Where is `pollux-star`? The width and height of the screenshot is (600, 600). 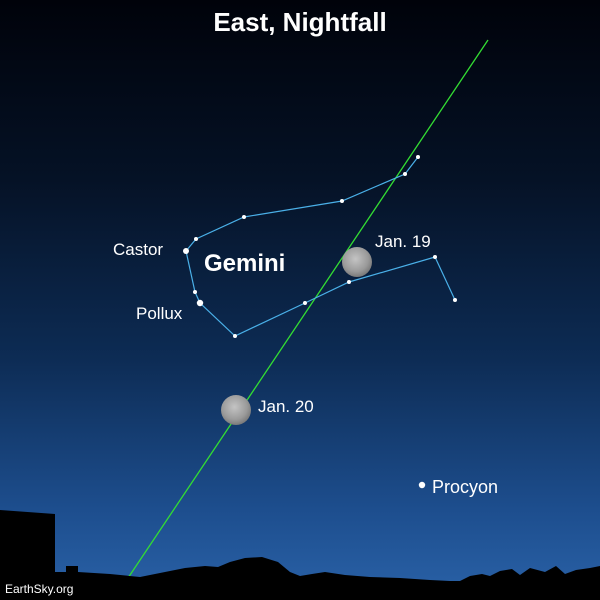
pollux-star is located at coordinates (200, 303).